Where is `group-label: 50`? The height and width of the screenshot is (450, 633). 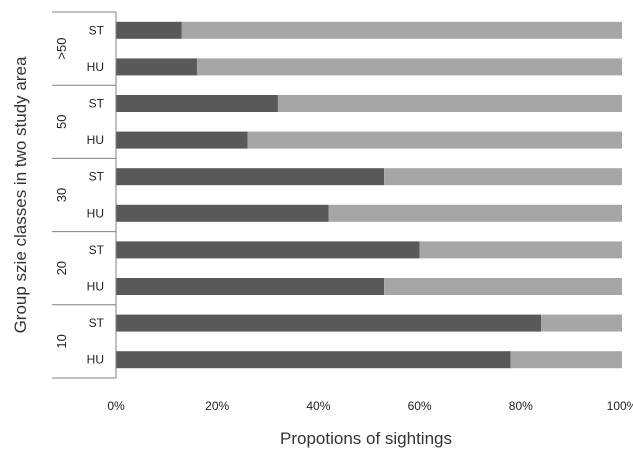
group-label: 50 is located at coordinates (61, 122).